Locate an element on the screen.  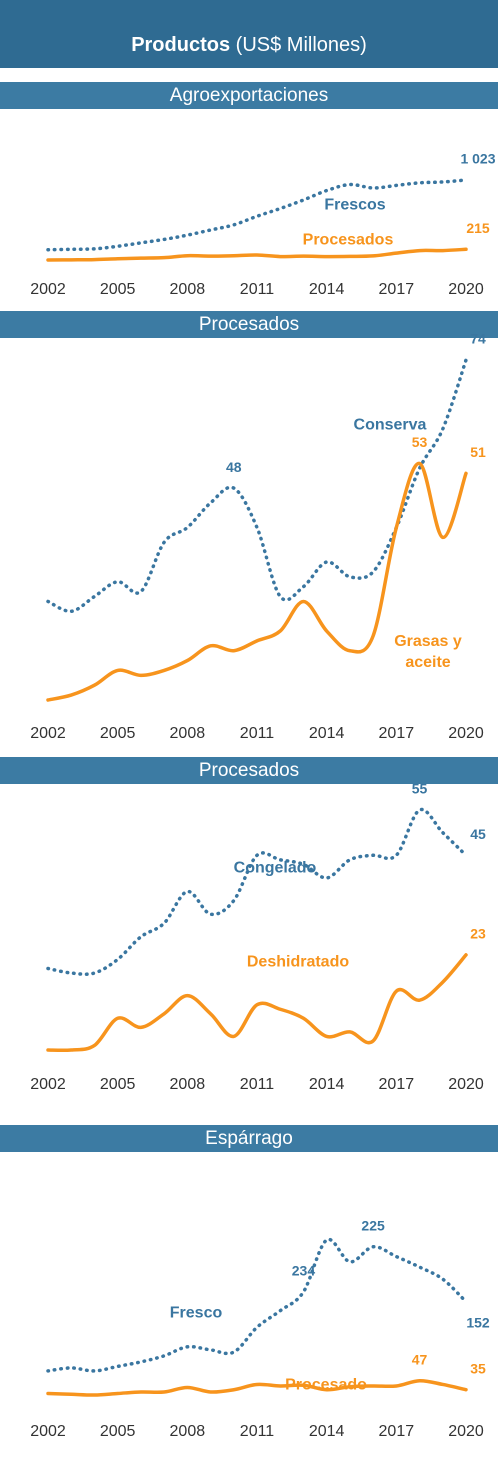
data-label: 47 is located at coordinates (420, 1359).